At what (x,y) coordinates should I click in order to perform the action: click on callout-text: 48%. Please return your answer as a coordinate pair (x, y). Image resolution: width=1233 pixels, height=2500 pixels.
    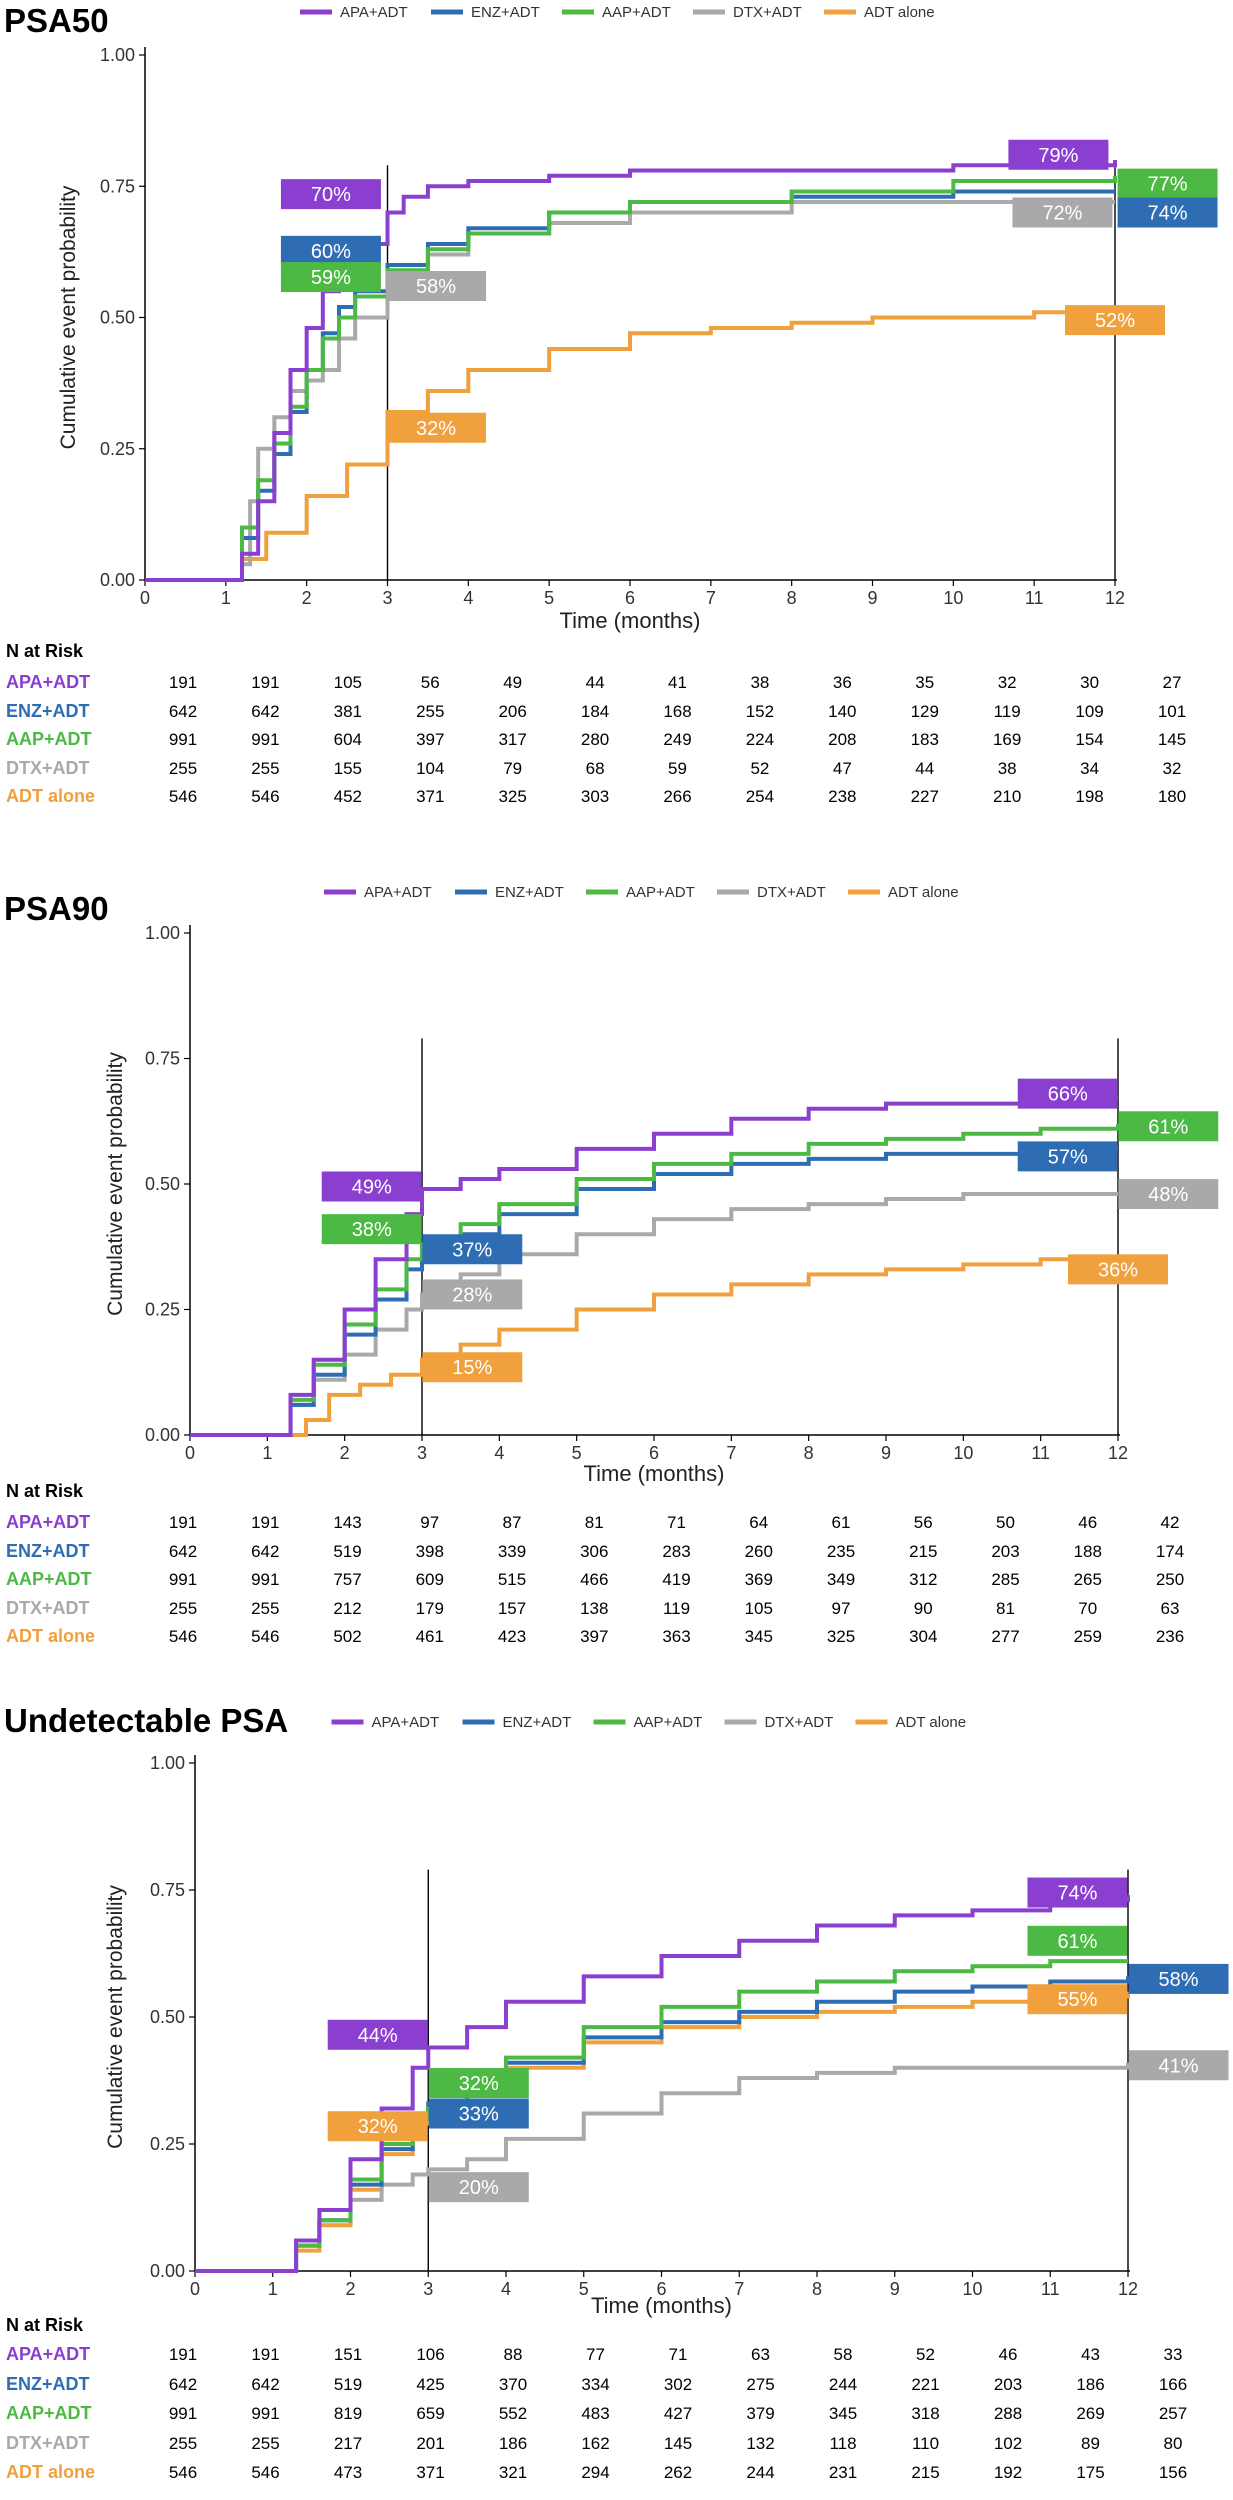
    Looking at the image, I should click on (1168, 1195).